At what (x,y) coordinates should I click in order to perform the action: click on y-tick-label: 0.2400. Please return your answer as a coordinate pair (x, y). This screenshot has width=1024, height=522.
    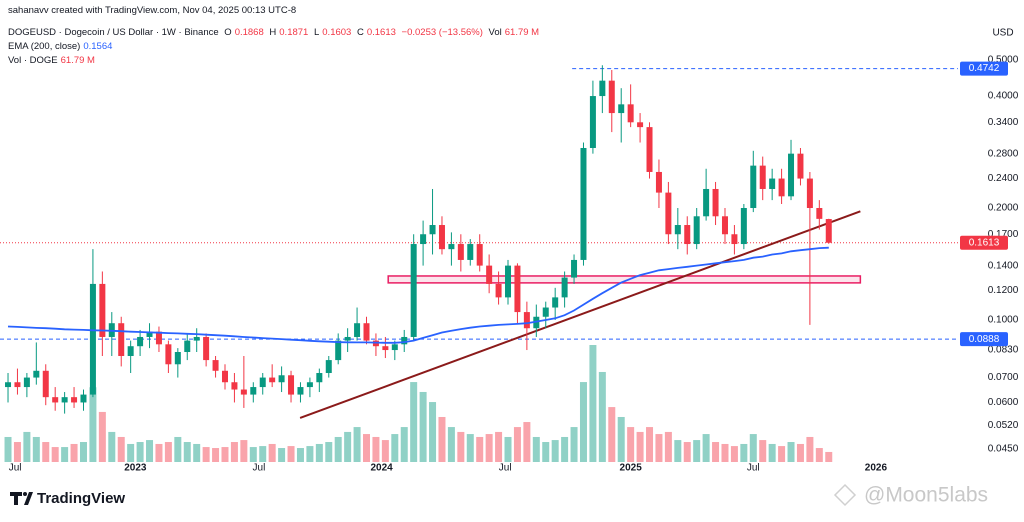
    Looking at the image, I should click on (1003, 178).